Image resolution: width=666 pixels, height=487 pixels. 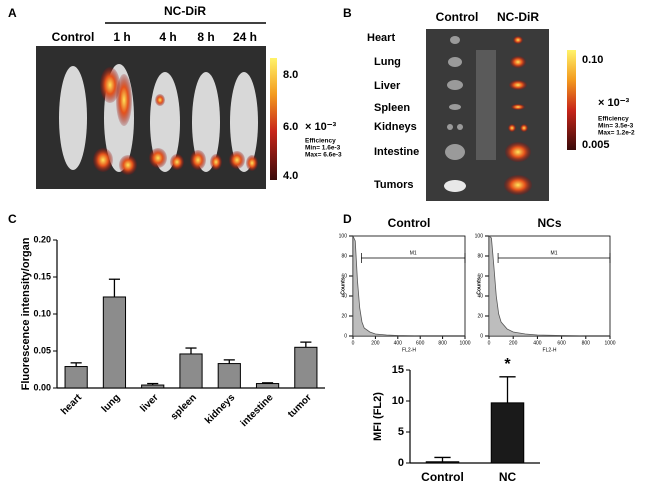 I want to click on x-tick-label: intestine, so click(x=257, y=410).